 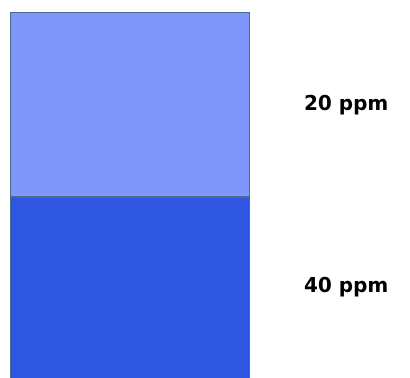 What do you see at coordinates (346, 103) in the screenshot?
I see `top-layer-label: 20 ppm` at bounding box center [346, 103].